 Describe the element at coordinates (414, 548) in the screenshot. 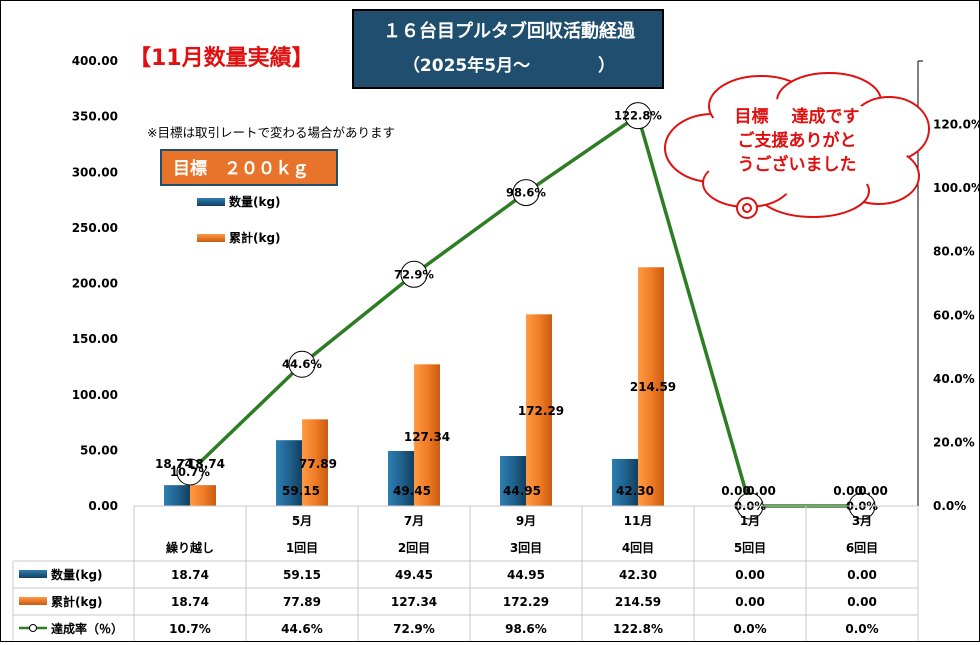

I see `category-round-label: 2回目` at that location.